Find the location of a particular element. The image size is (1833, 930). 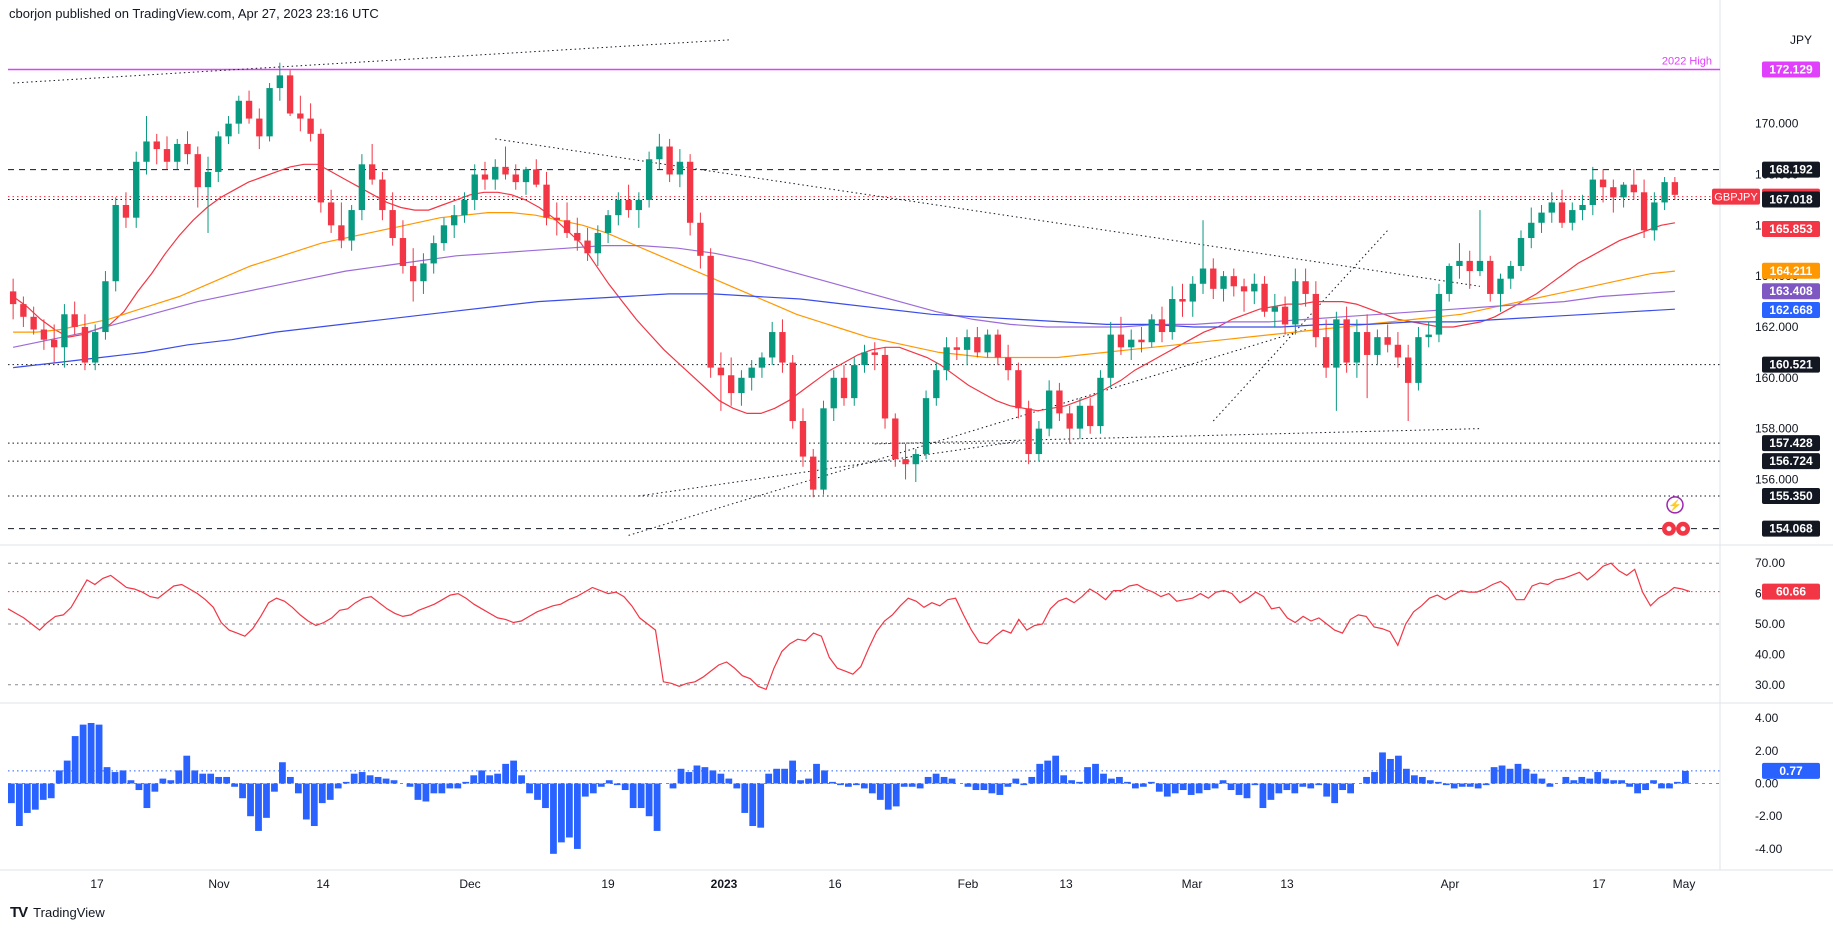

lightning-icon is located at coordinates (1675, 505).